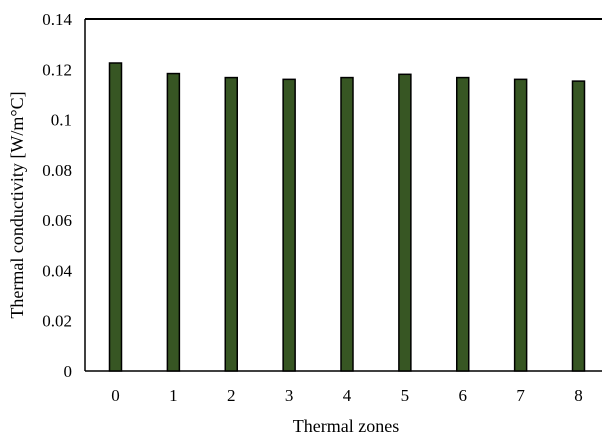  What do you see at coordinates (57, 19) in the screenshot?
I see `y-tick-label: 0.14` at bounding box center [57, 19].